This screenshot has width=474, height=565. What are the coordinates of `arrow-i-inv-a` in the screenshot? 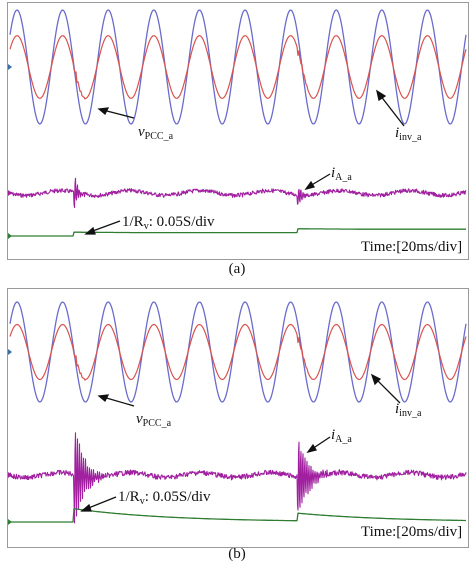 It's located at (392, 110).